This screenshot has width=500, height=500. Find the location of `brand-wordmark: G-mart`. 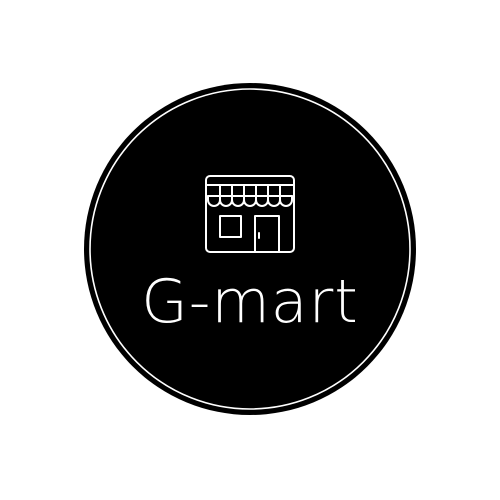

brand-wordmark: G-mart is located at coordinates (250, 302).